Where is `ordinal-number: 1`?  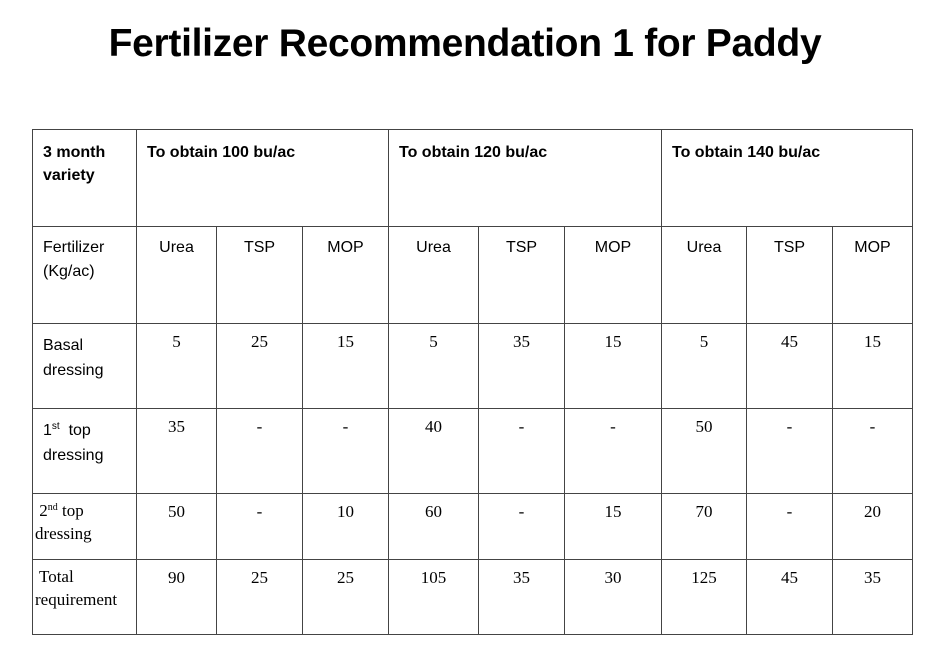
ordinal-number: 1 is located at coordinates (47, 430).